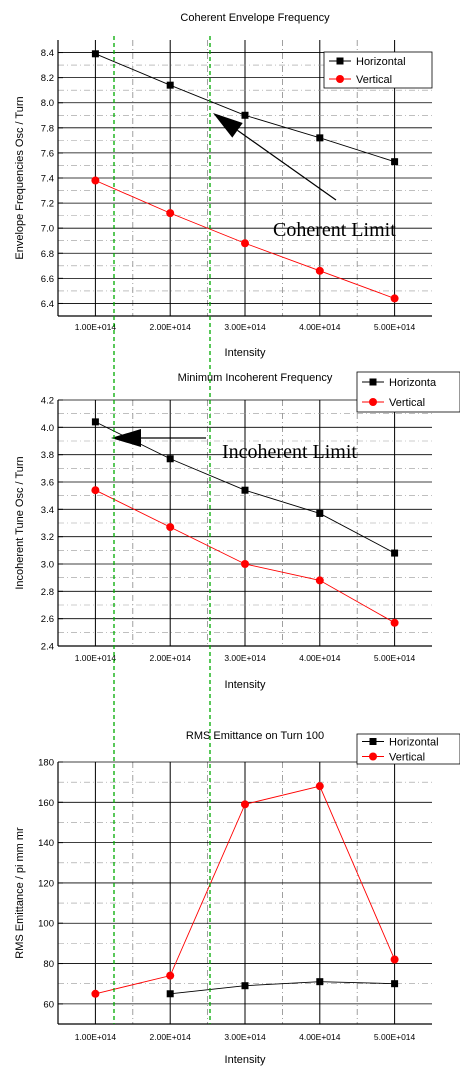  I want to click on y-tick-label: 120, so click(46, 883).